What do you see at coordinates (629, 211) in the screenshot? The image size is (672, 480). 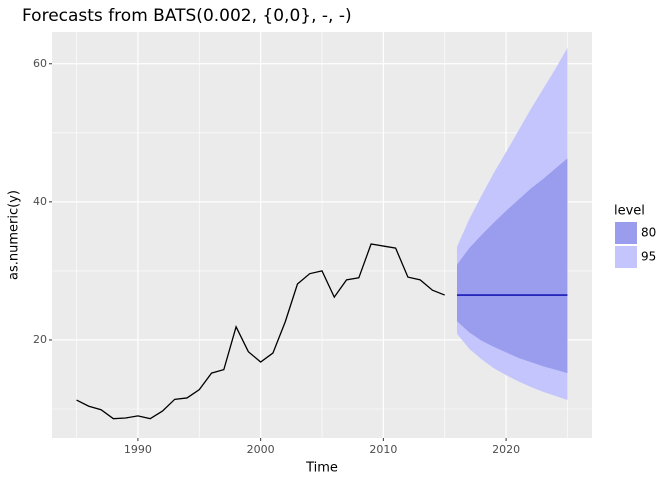 I see `legend-title: level` at bounding box center [629, 211].